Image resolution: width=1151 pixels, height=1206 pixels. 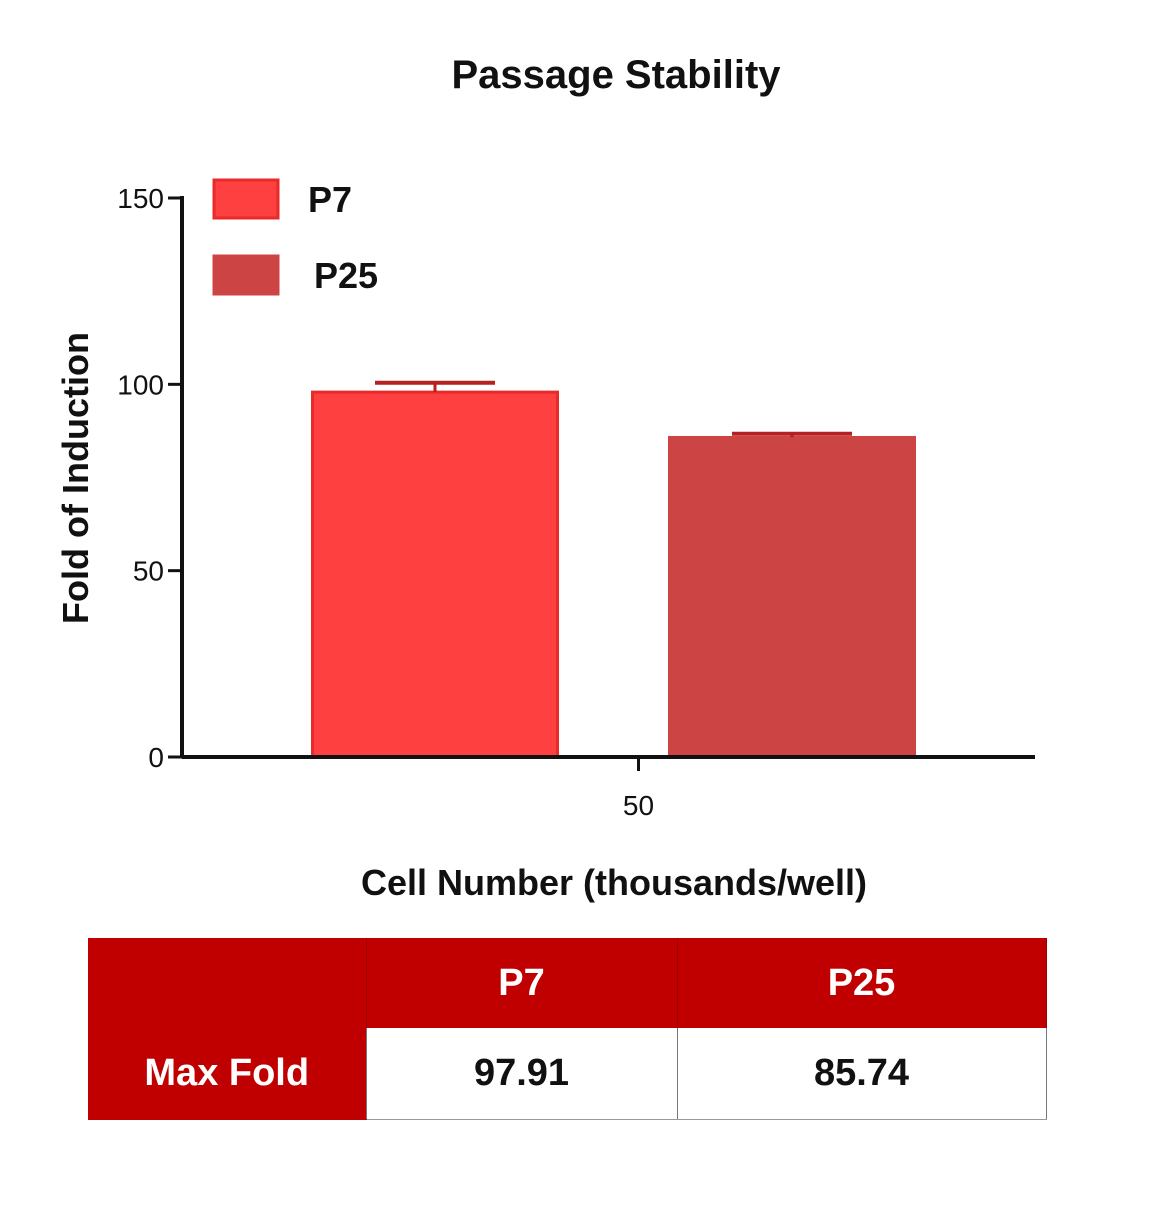 What do you see at coordinates (522, 1074) in the screenshot?
I see `table-cell: 97.91` at bounding box center [522, 1074].